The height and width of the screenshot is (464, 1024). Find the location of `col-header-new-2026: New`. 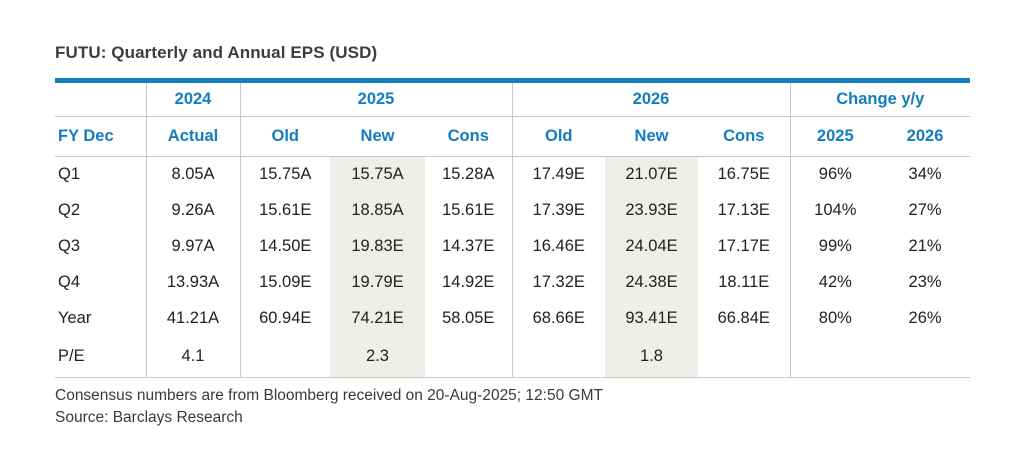

col-header-new-2026: New is located at coordinates (652, 136).